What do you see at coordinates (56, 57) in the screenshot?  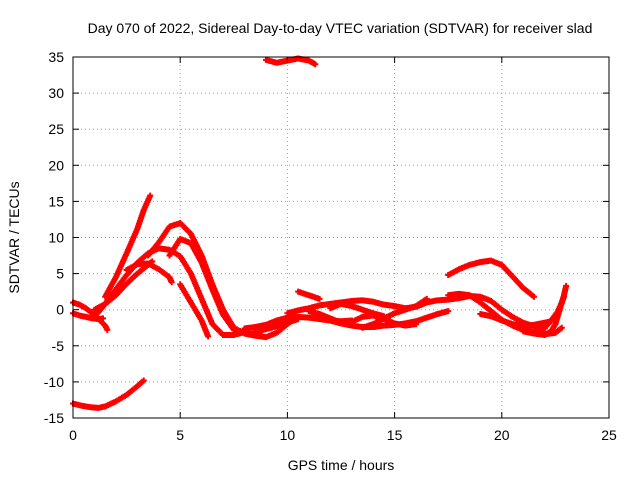 I see `y-tick-label: 35` at bounding box center [56, 57].